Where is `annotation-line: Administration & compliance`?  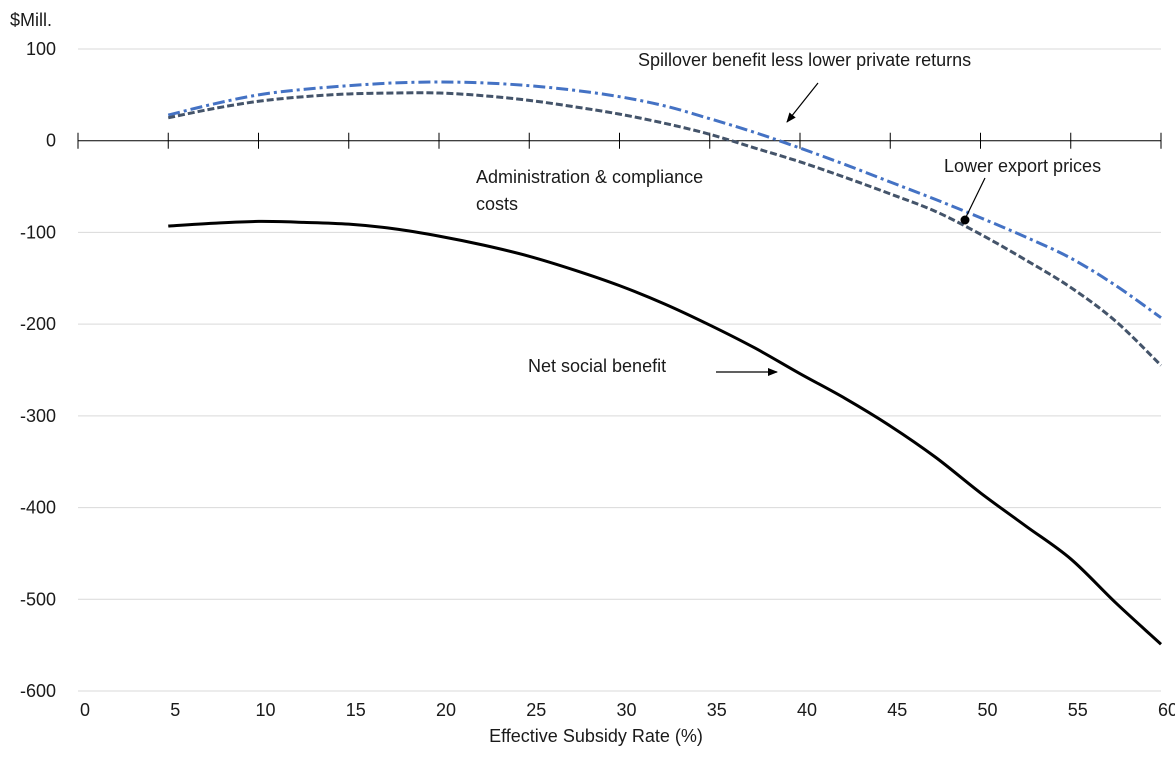 annotation-line: Administration & compliance is located at coordinates (589, 177).